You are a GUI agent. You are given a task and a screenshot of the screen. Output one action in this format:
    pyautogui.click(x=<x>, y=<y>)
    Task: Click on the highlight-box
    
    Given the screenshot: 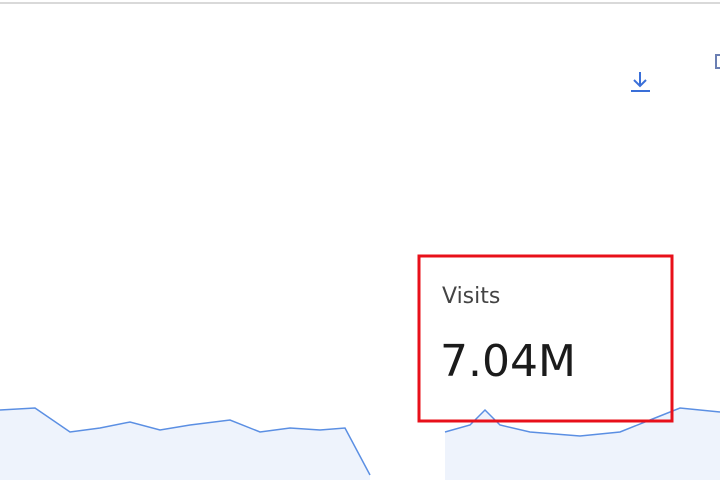 What is the action you would take?
    pyautogui.click(x=545, y=338)
    